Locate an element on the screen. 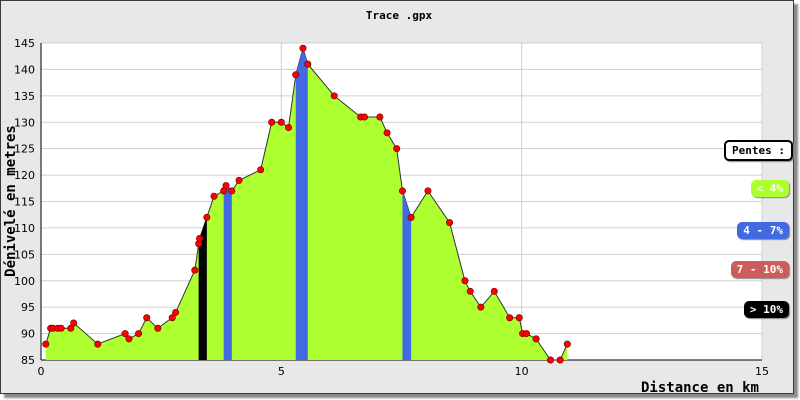 The image size is (800, 400). y-tick-label: 120 is located at coordinates (24, 175).